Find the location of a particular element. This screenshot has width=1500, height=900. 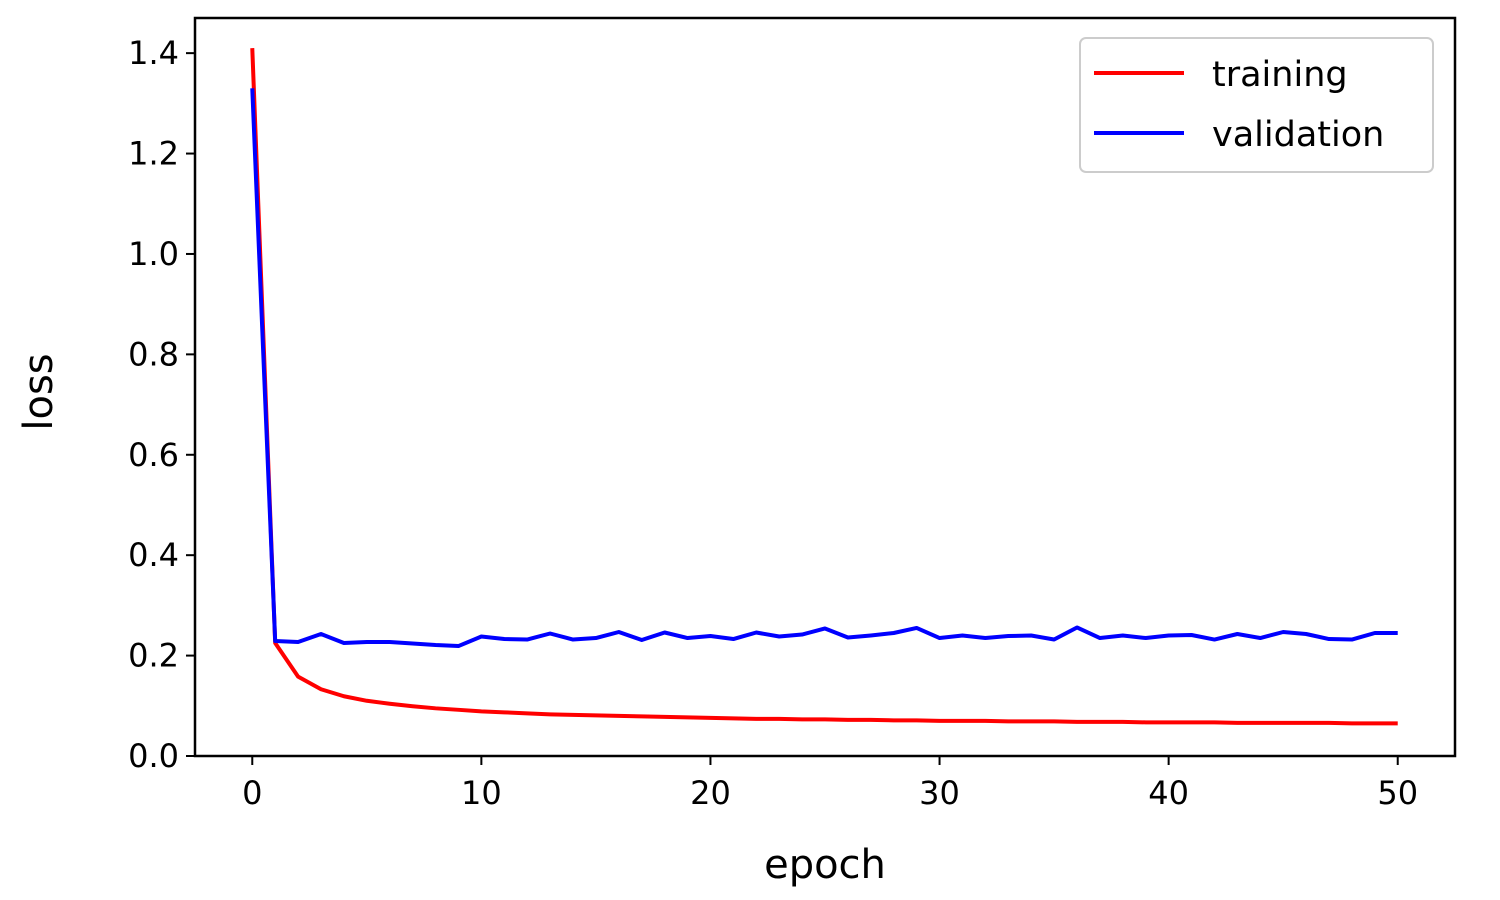

y-tick-label: 0.6 is located at coordinates (153, 455).